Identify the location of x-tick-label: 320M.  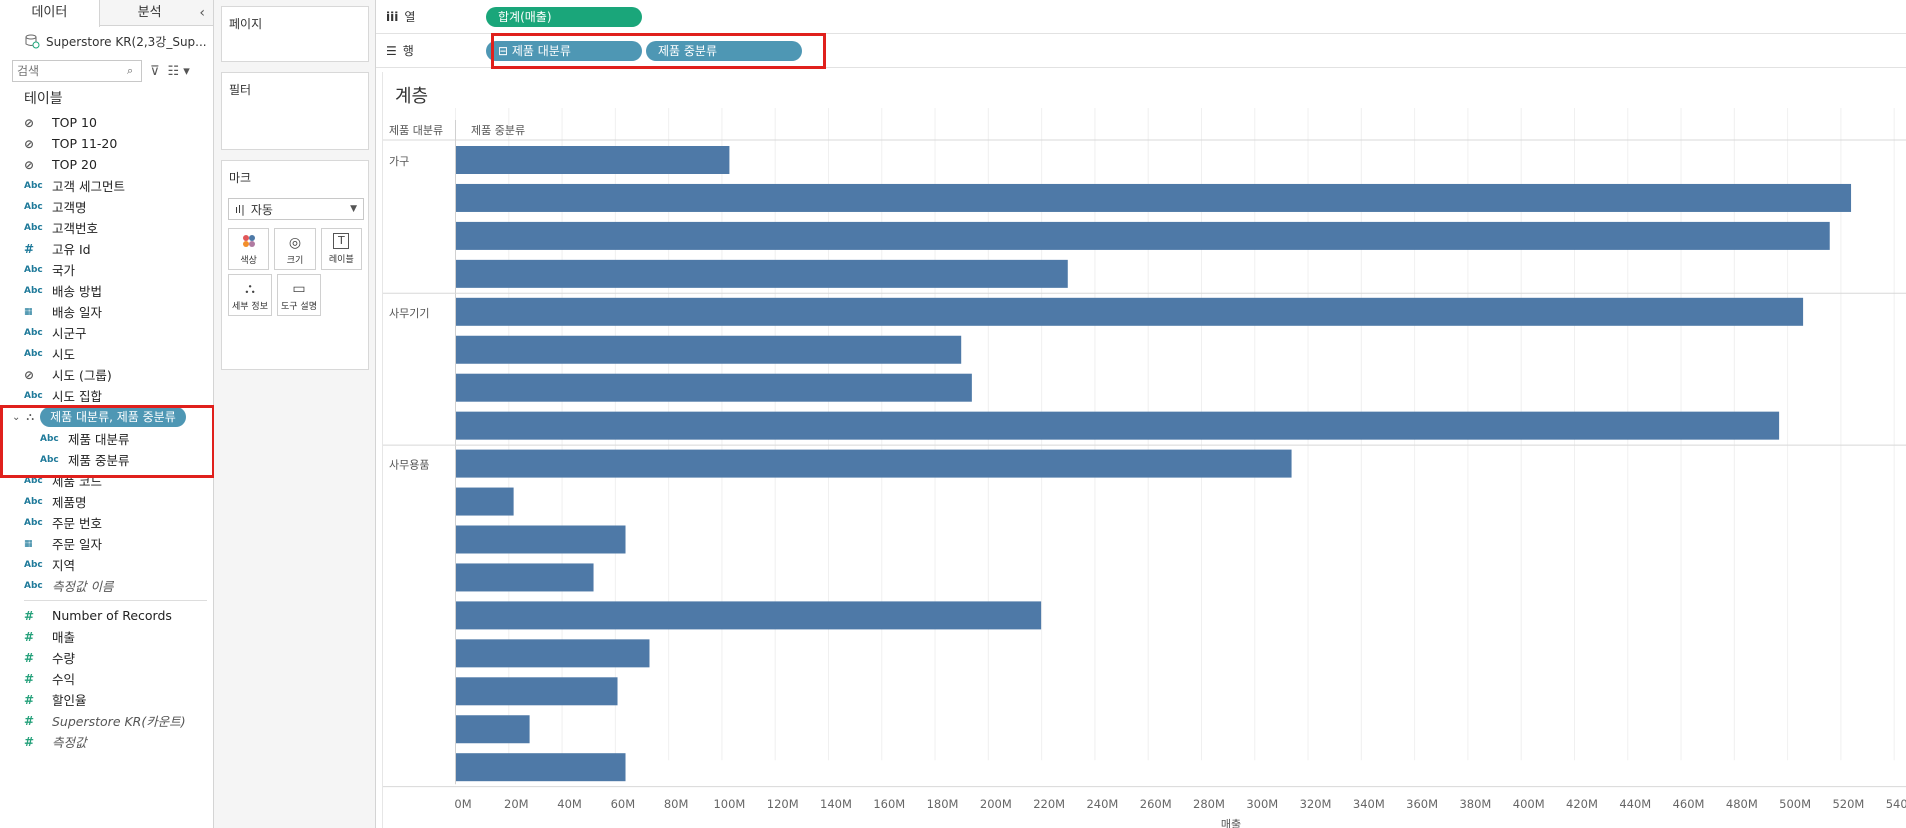
(1316, 804).